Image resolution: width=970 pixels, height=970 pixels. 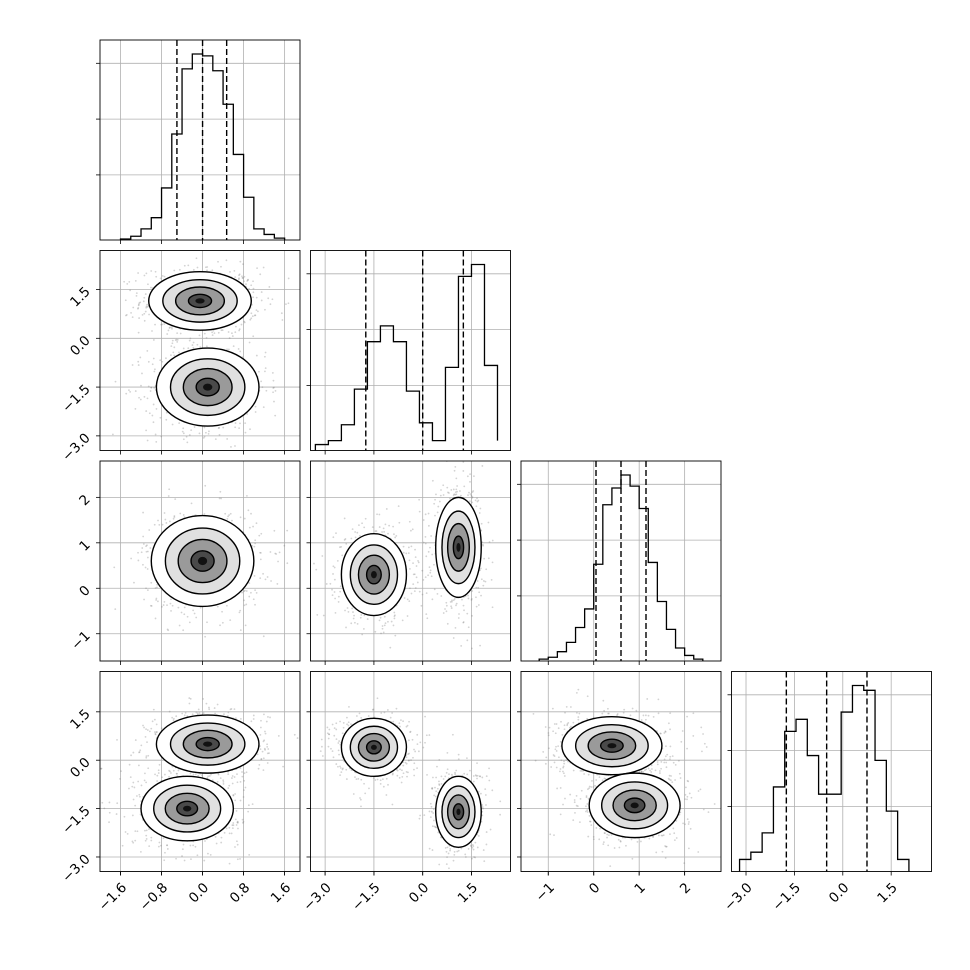 What do you see at coordinates (639, 888) in the screenshot?
I see `x-tick-label: 1` at bounding box center [639, 888].